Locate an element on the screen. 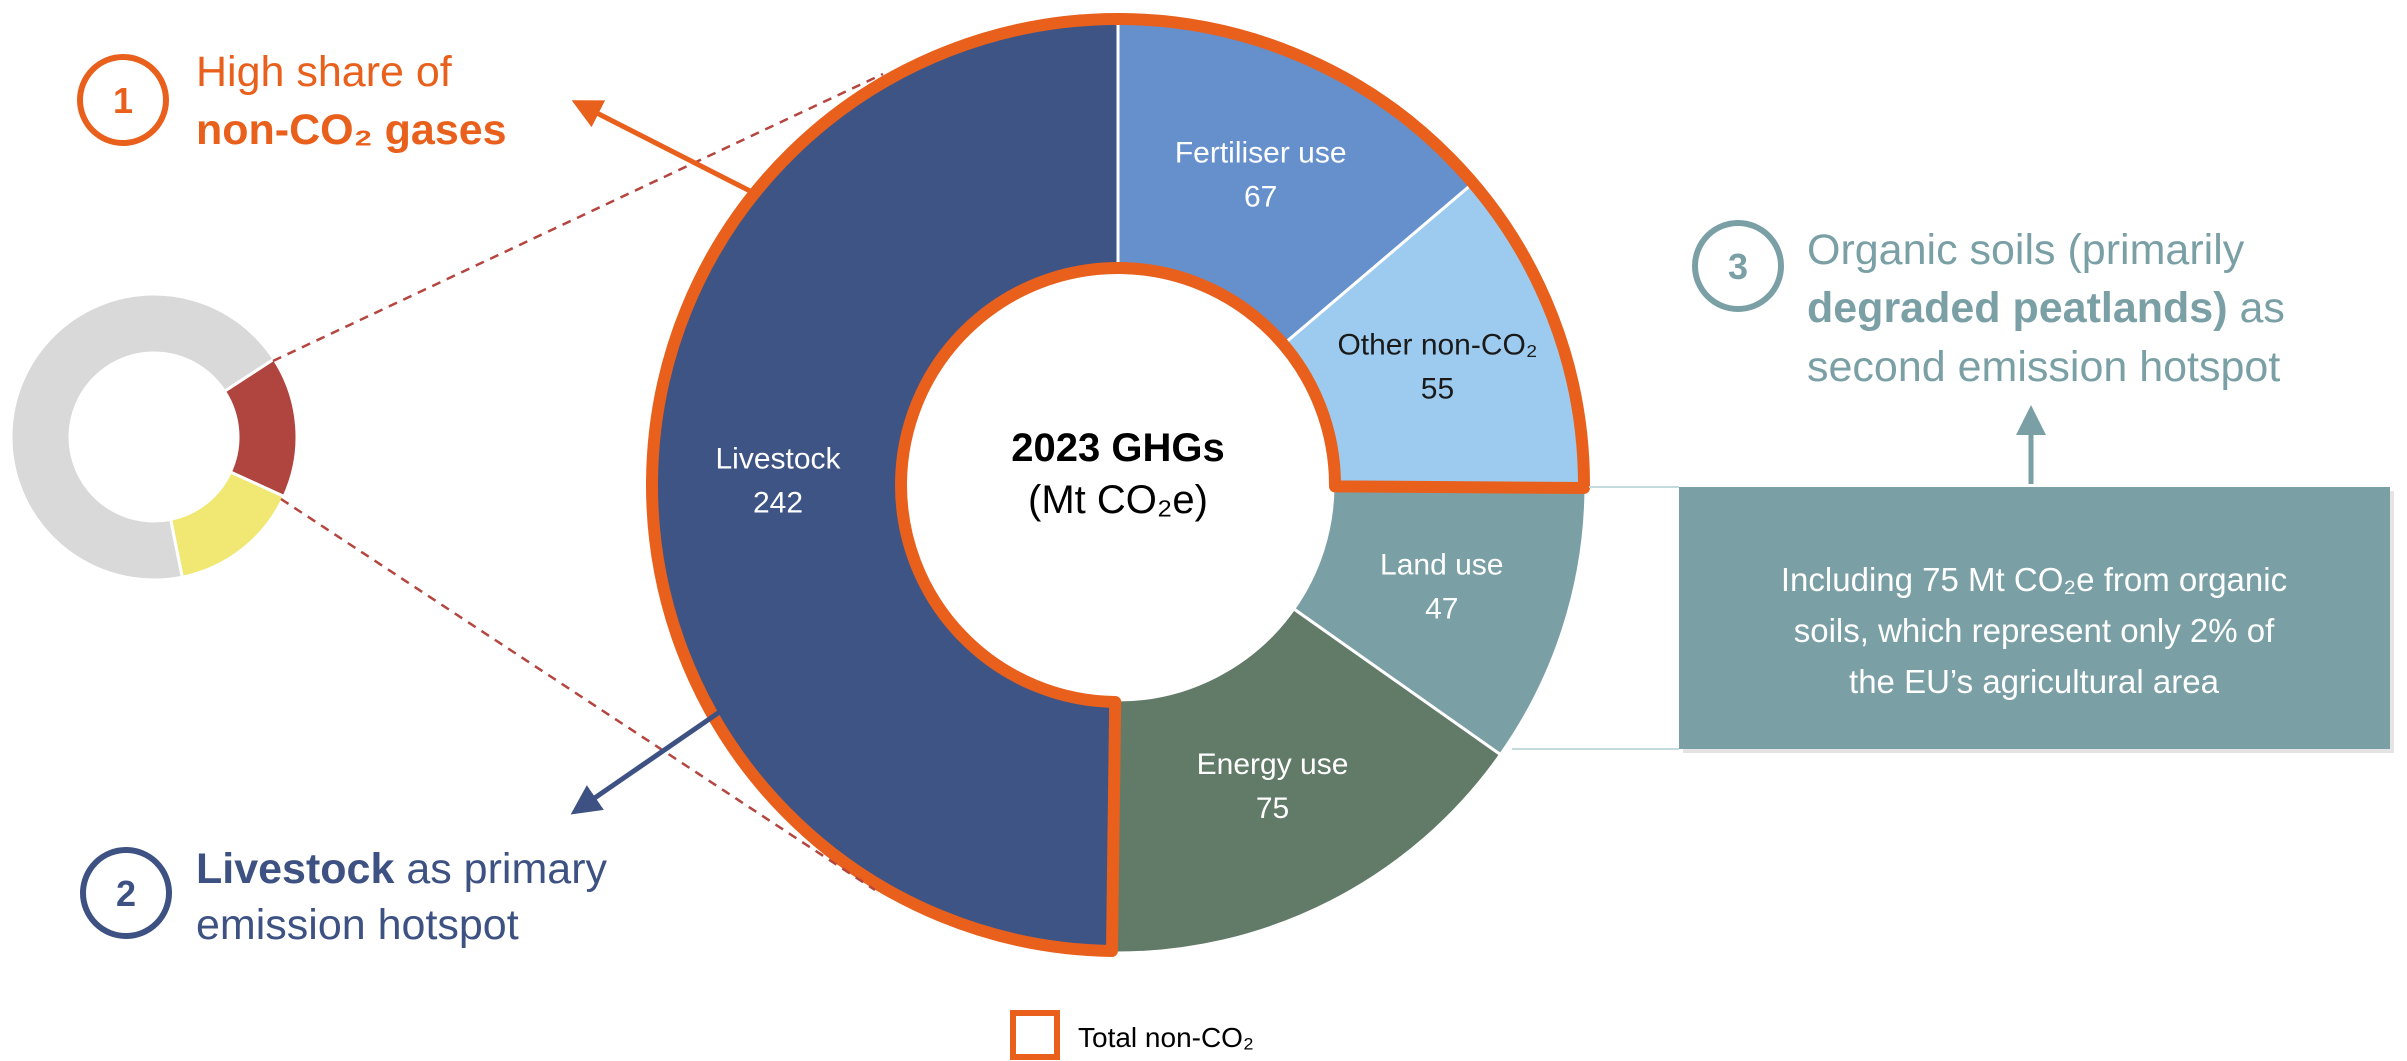  segment-label: Land use is located at coordinates (1441, 565).